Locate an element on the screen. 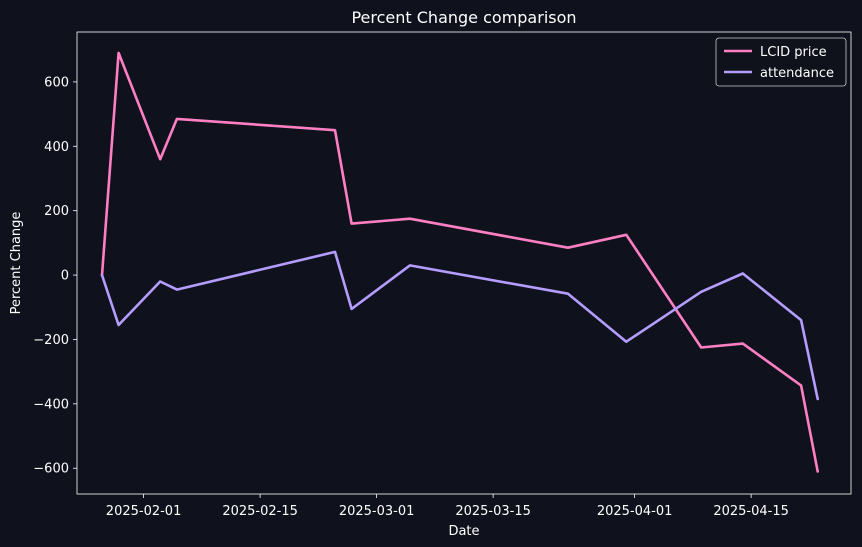 The width and height of the screenshot is (862, 547). x-tick-label: 2025-03-15 is located at coordinates (493, 511).